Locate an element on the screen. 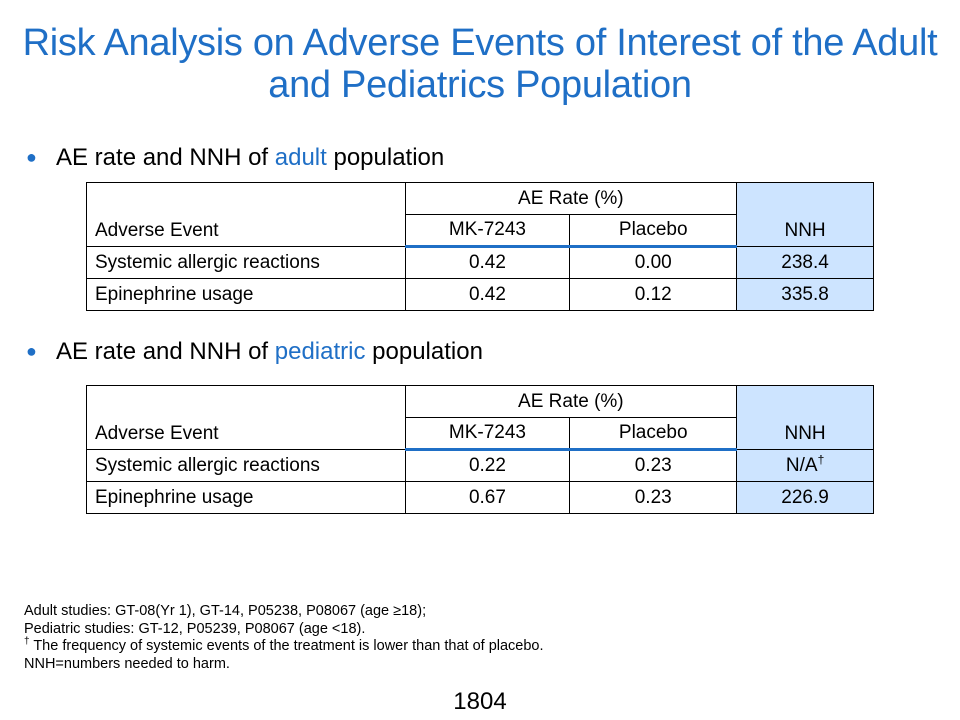  footnote-nnh-definition: NNH=numbers needed to harm. is located at coordinates (127, 663).